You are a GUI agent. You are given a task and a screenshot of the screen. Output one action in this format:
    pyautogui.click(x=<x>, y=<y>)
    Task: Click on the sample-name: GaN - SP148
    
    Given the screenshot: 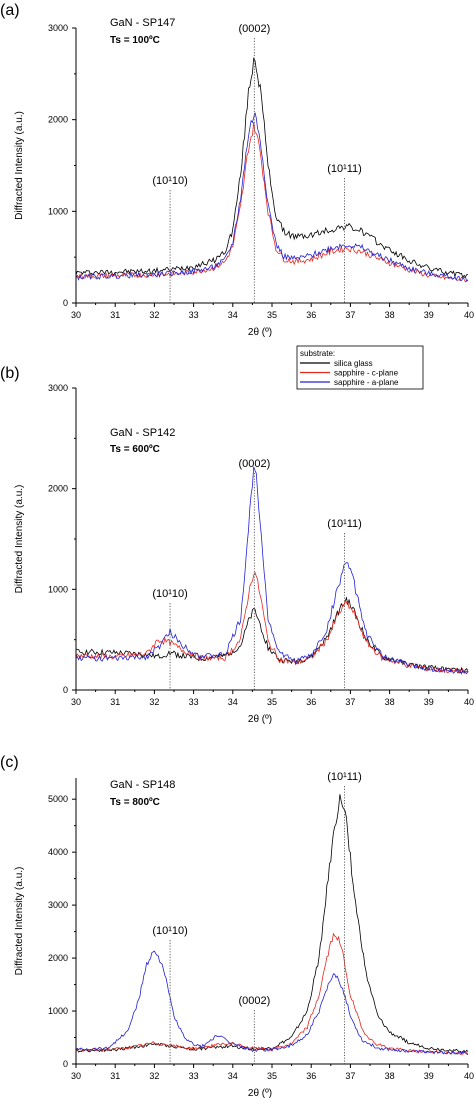 What is the action you would take?
    pyautogui.click(x=142, y=785)
    